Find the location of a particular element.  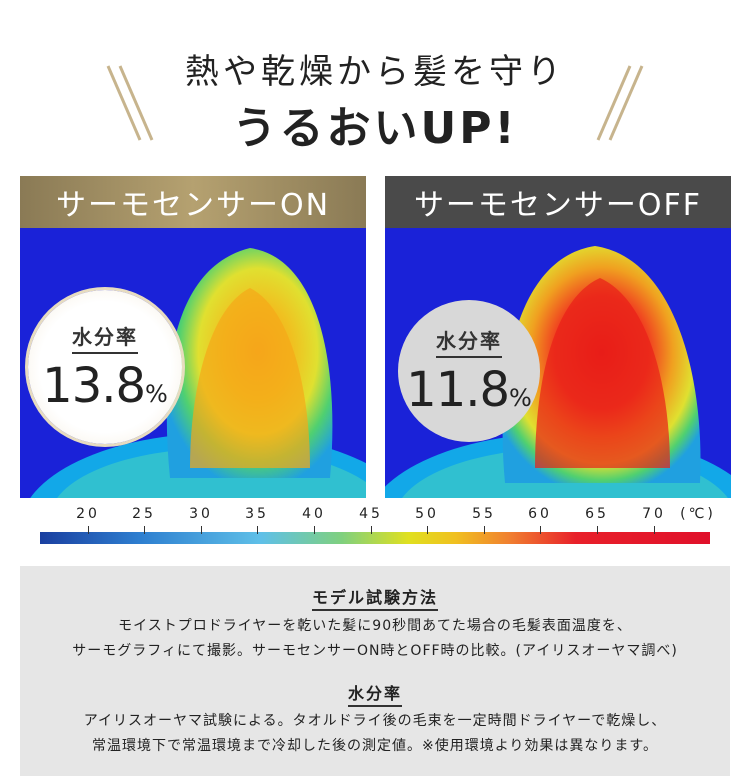

headline-line1: 熱や乾燥から髪を守り is located at coordinates (375, 72).